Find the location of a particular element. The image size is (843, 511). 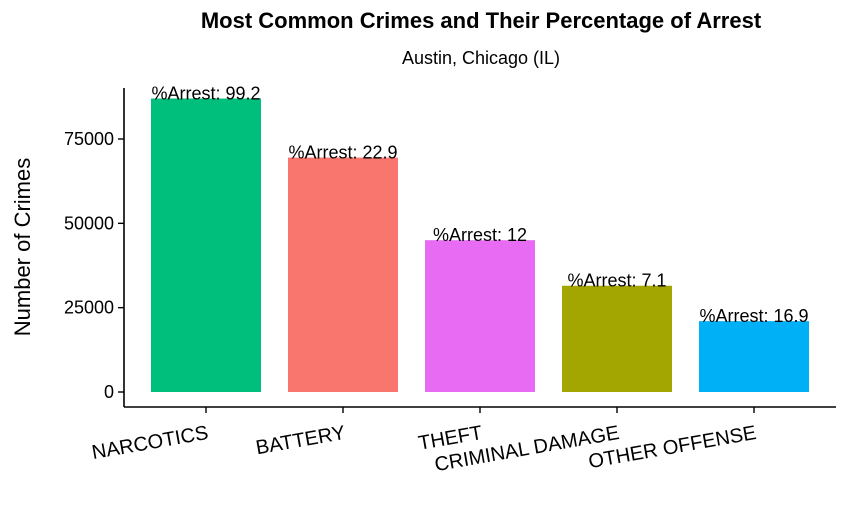

y-tick-label: 25000 is located at coordinates (89, 308).